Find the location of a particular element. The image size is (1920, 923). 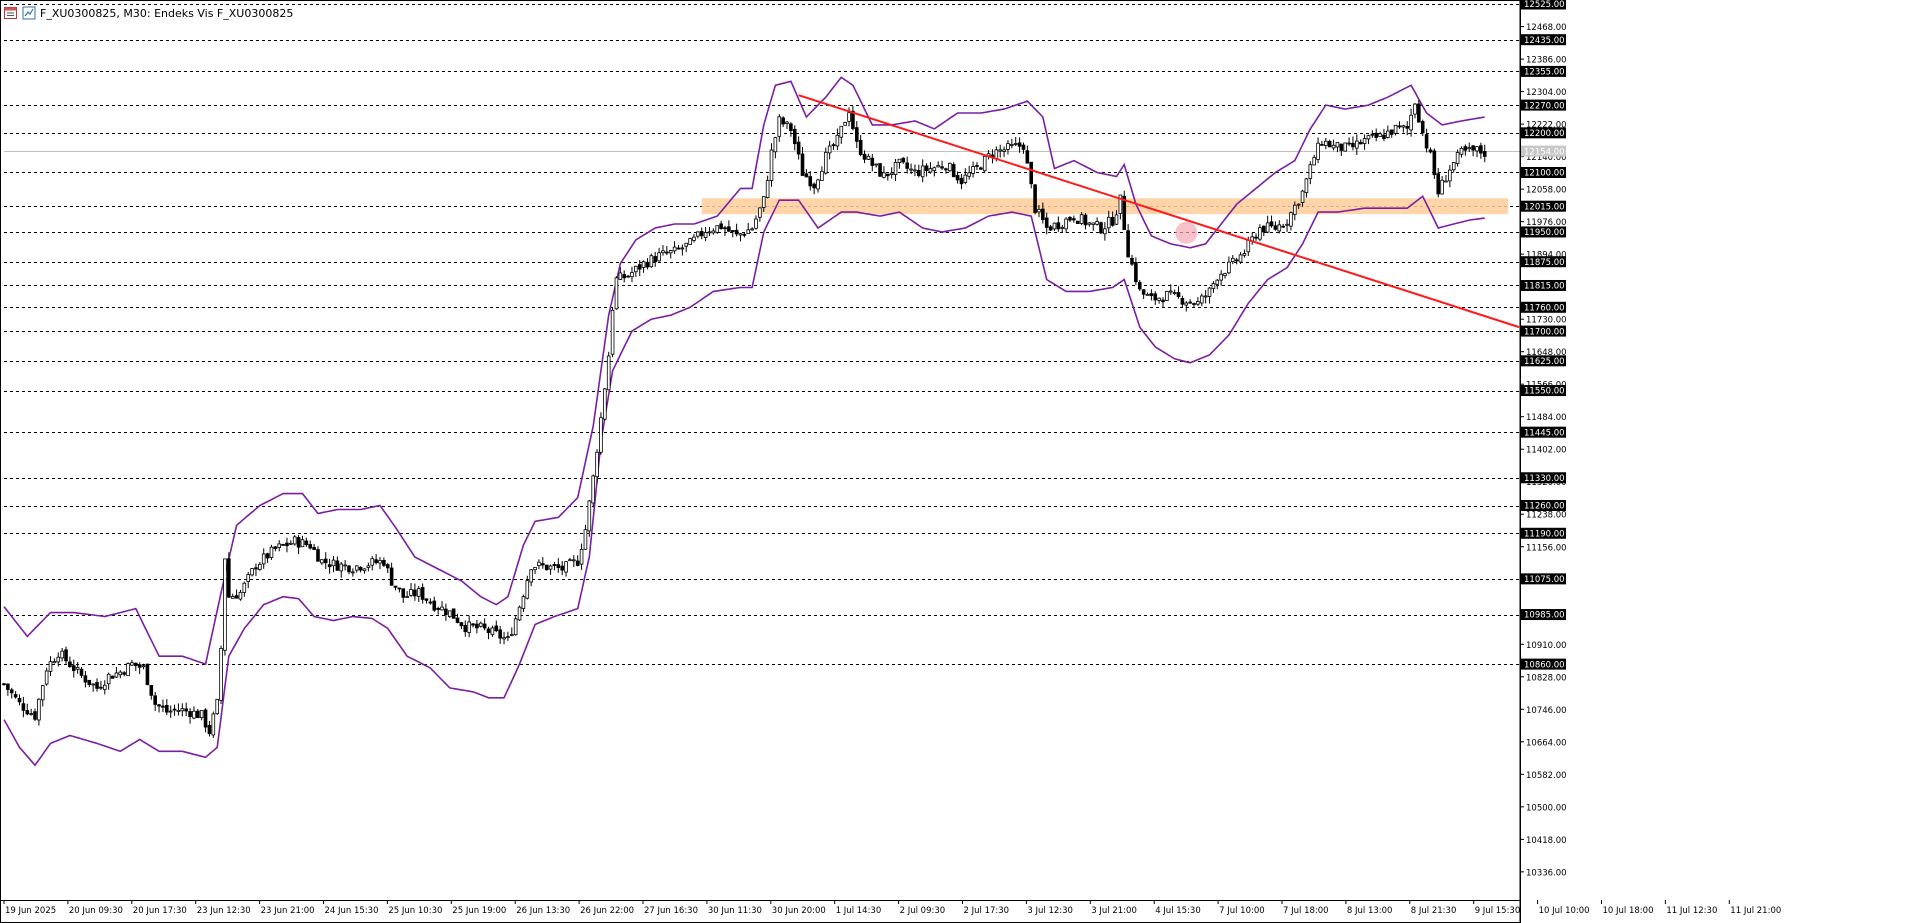

chart-window-icon is located at coordinates (11, 13).